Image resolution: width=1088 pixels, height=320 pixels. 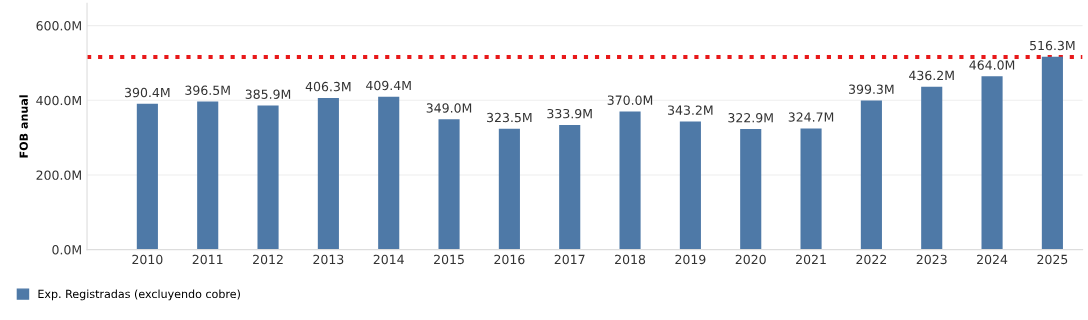 I want to click on data-label: 516.3M, so click(x=1052, y=45).